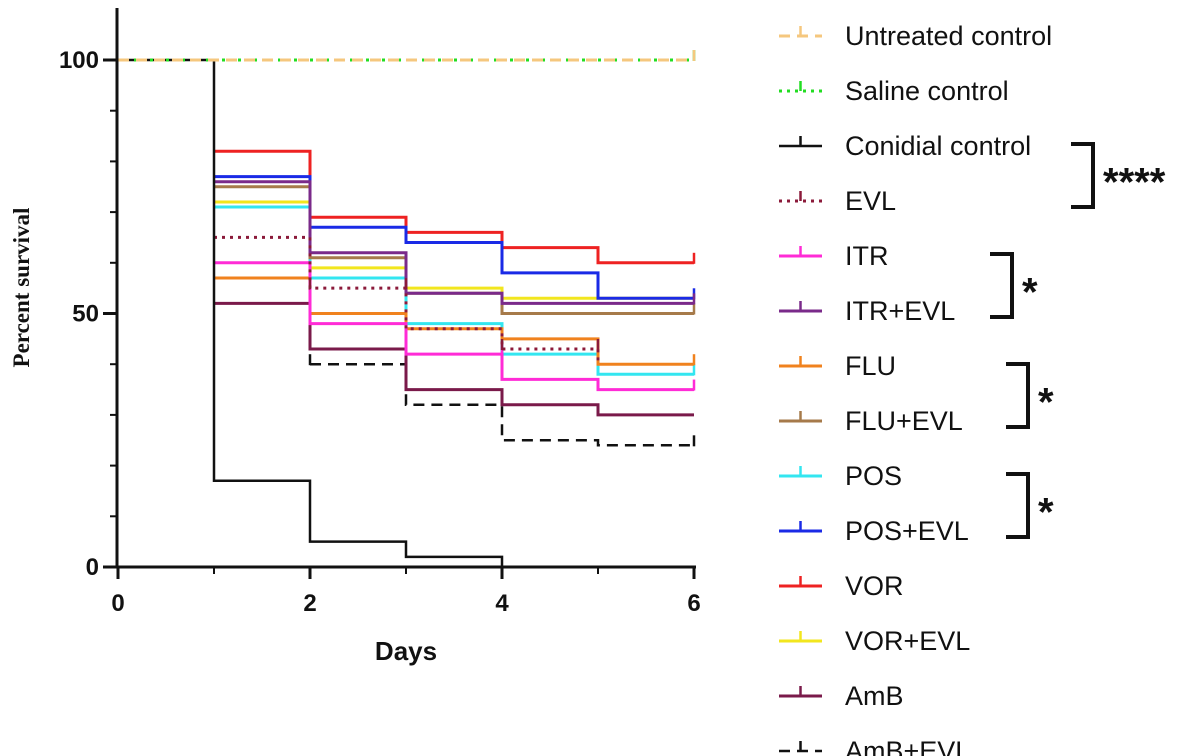 This screenshot has height=756, width=1181. Describe the element at coordinates (837, 201) in the screenshot. I see `legend-item-evl: EVL` at that location.